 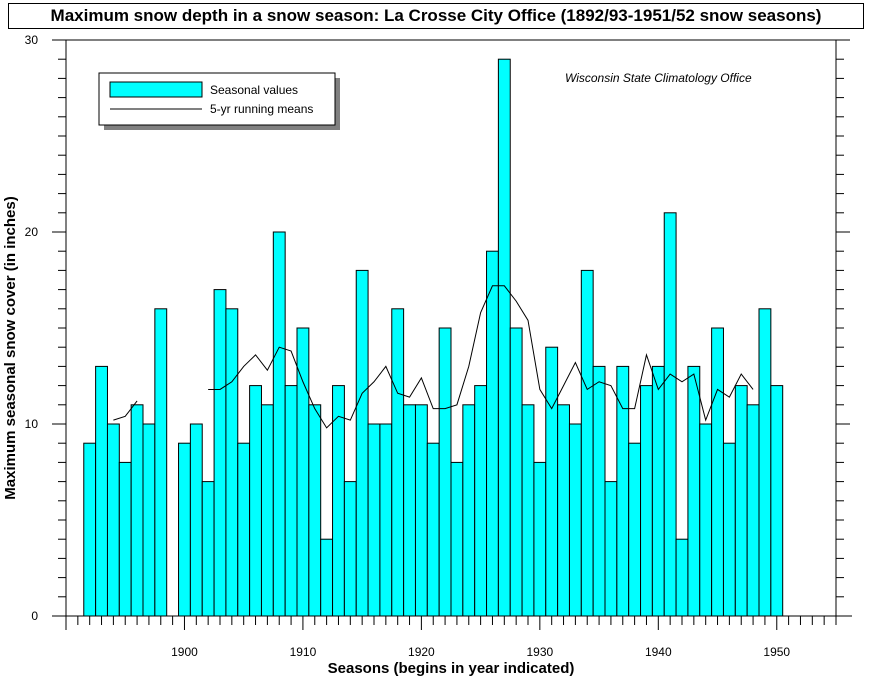 I want to click on bar-1944, so click(x=706, y=520).